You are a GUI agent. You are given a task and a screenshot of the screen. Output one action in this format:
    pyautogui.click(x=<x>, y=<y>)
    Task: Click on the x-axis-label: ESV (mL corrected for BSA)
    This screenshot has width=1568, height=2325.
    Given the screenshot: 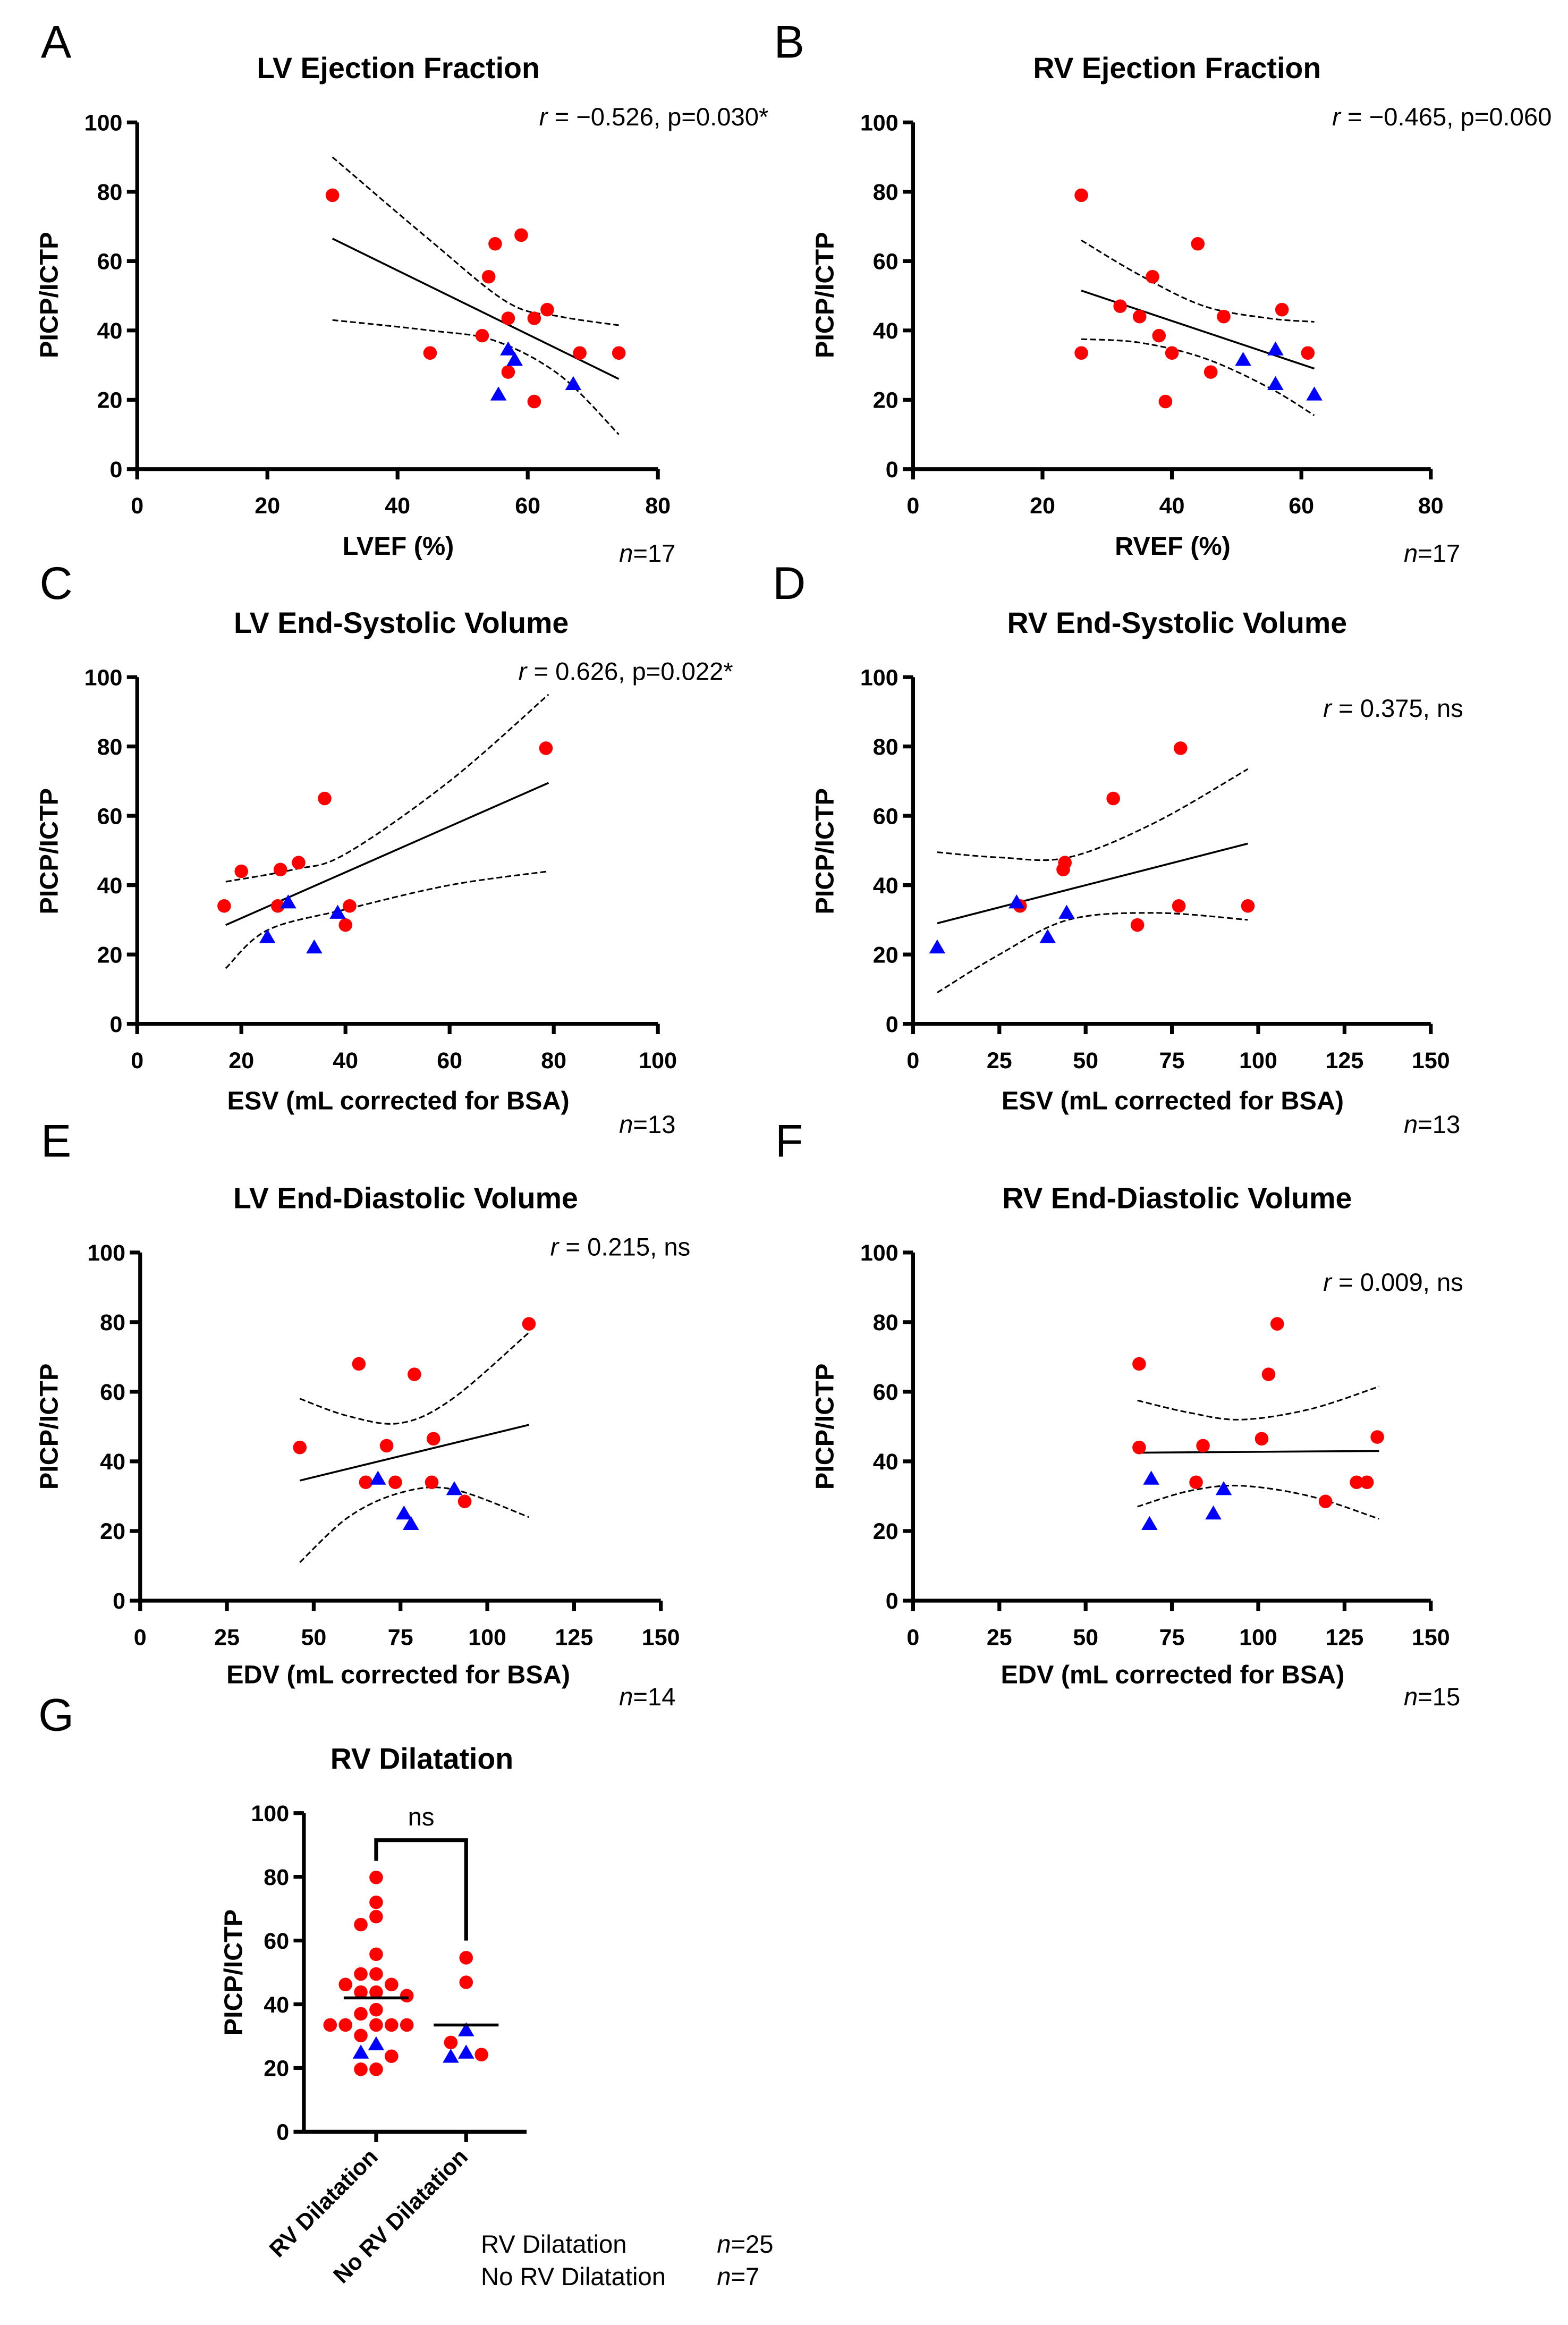 What is the action you would take?
    pyautogui.click(x=1173, y=1101)
    